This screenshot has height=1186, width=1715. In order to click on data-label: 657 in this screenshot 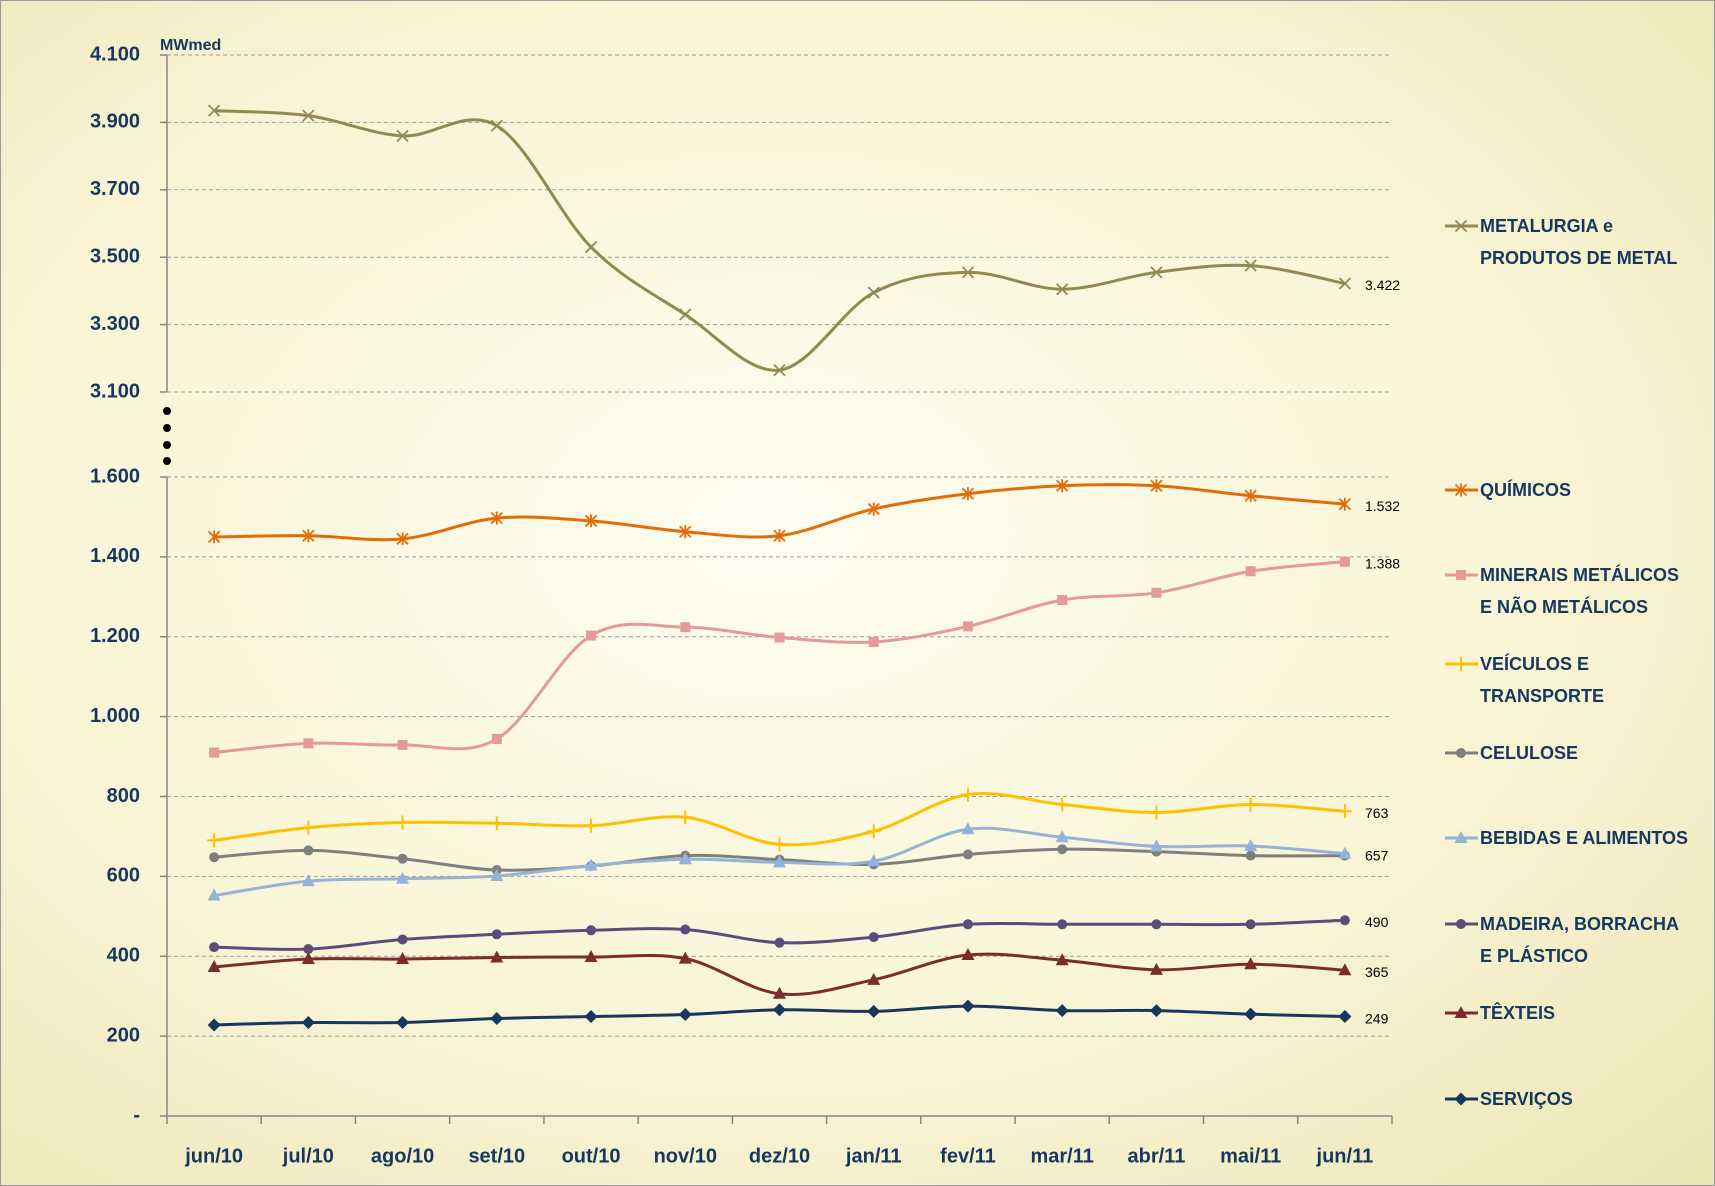, I will do `click(1377, 855)`.